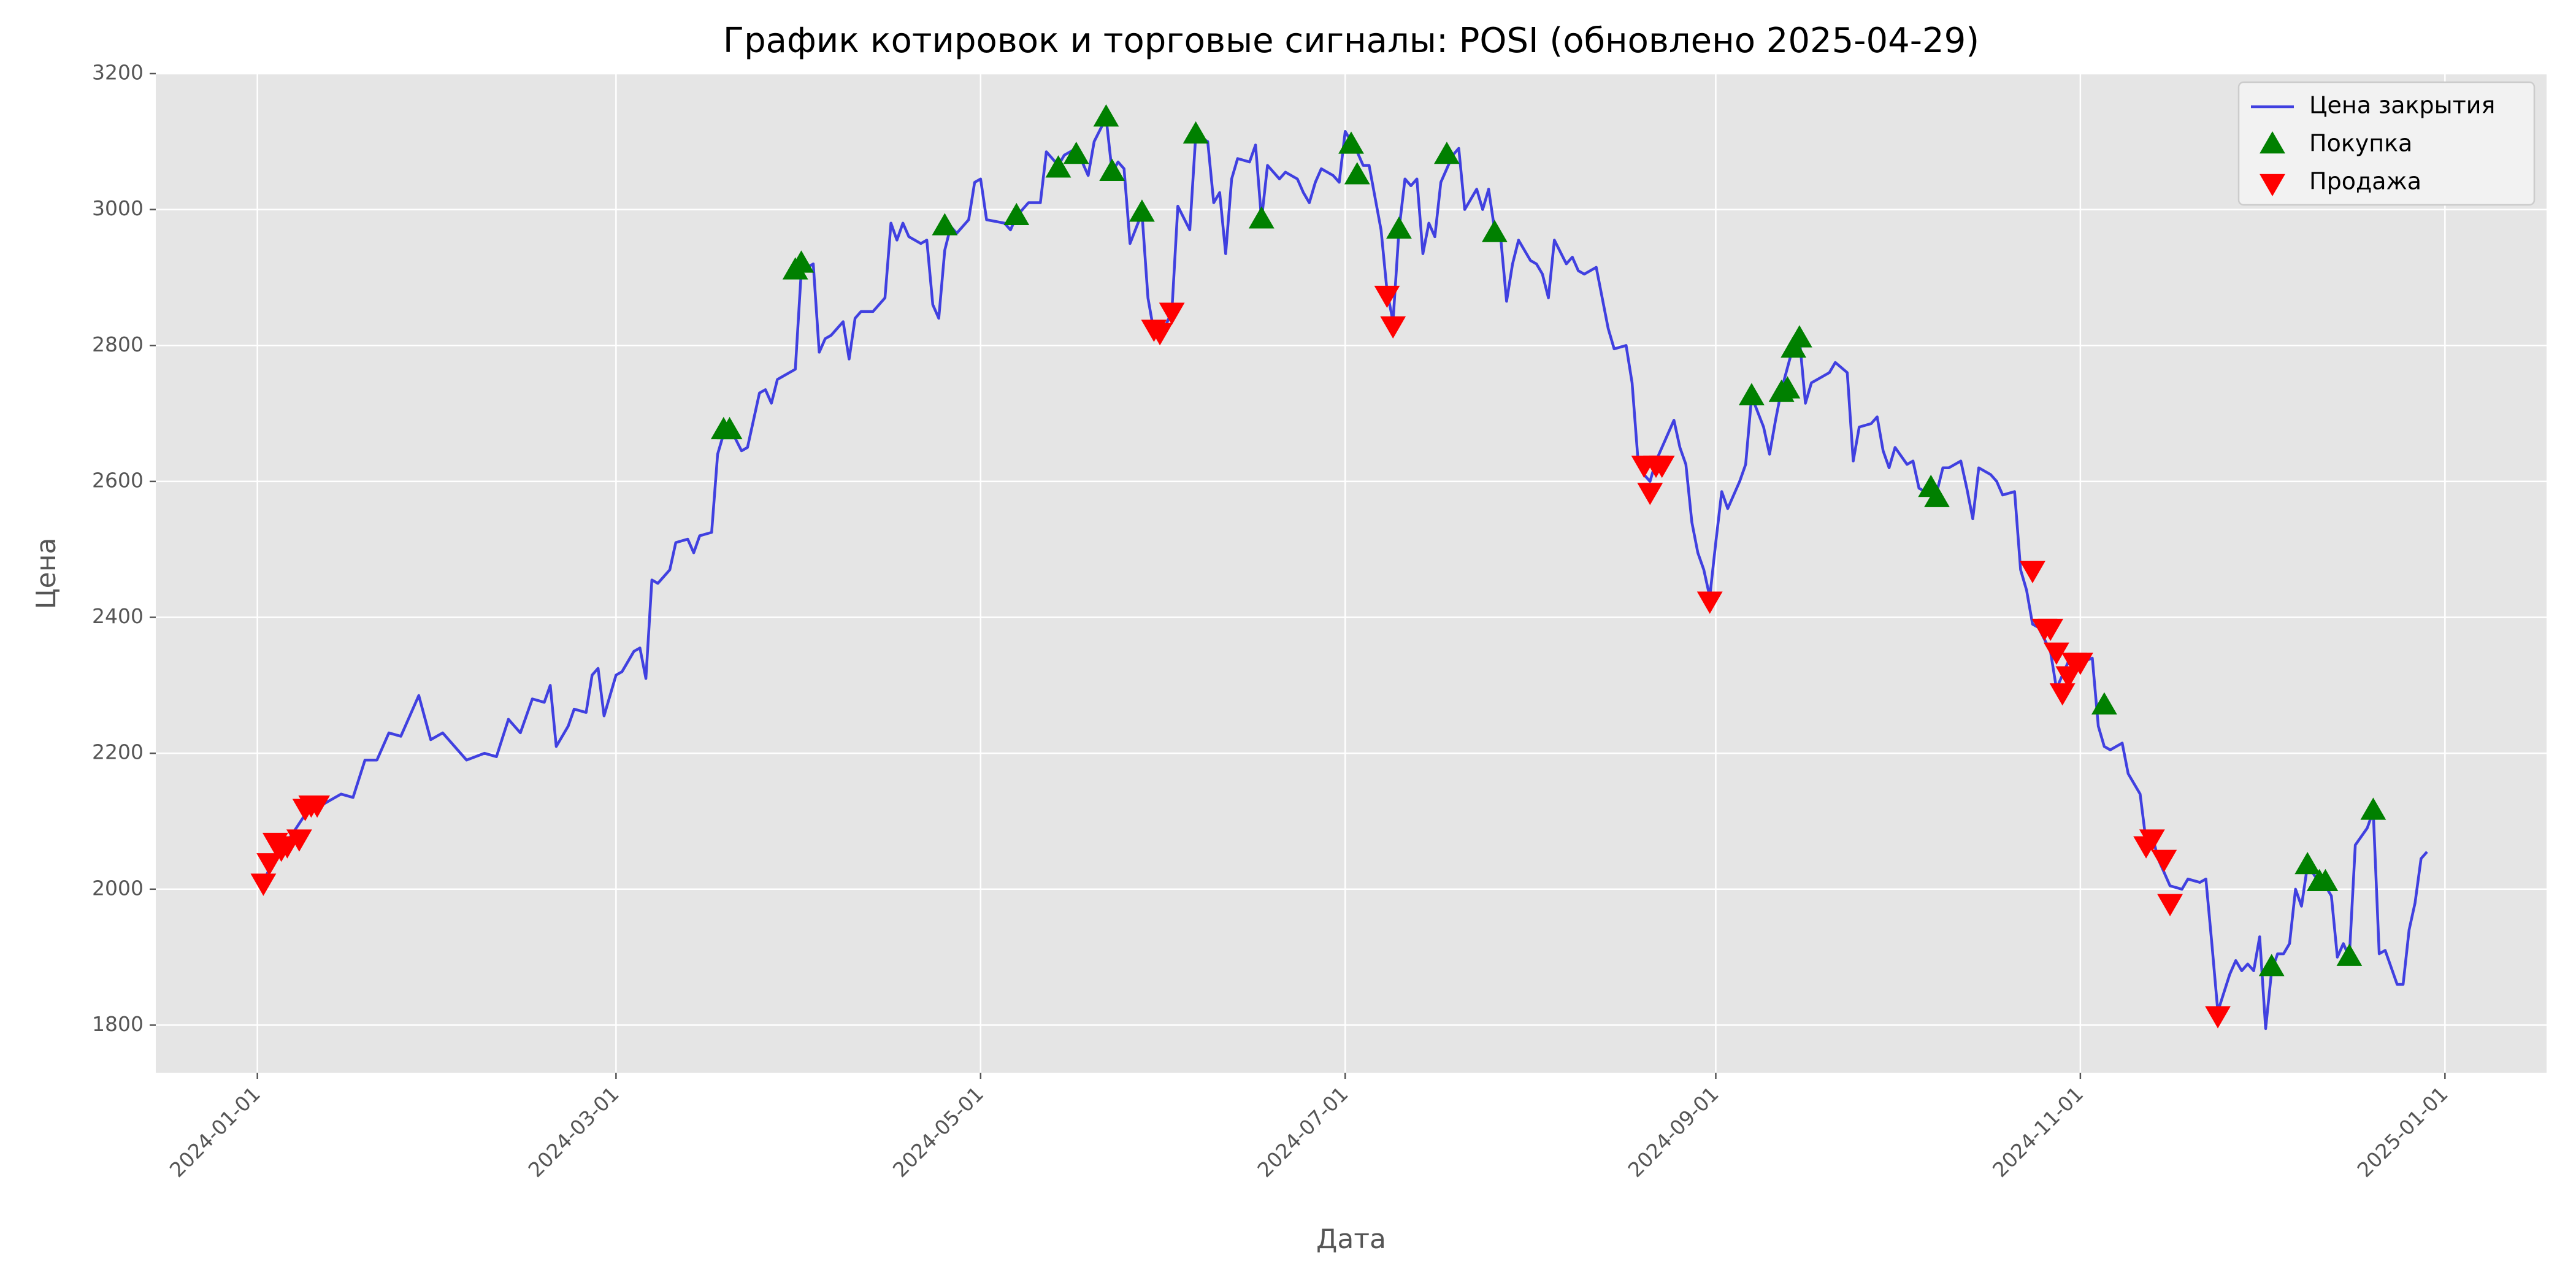 The image size is (2576, 1288). What do you see at coordinates (1351, 1239) in the screenshot?
I see `x-axis-label: Дата` at bounding box center [1351, 1239].